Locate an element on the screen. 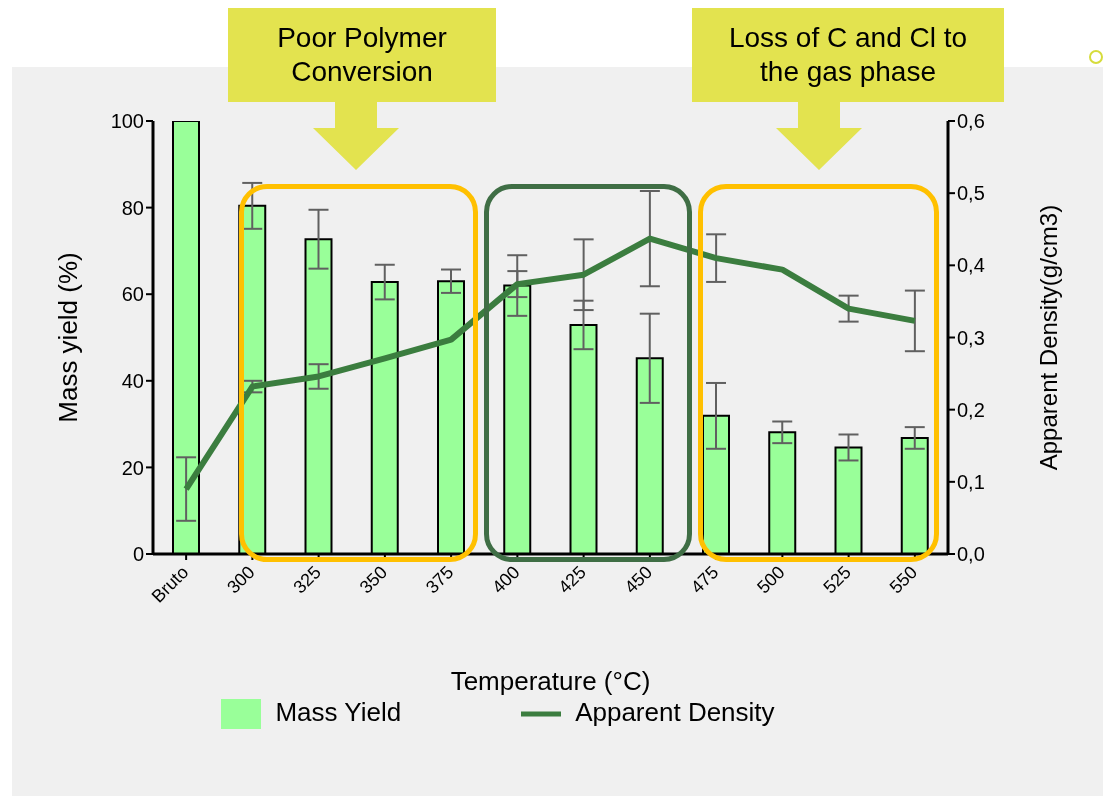  x-tick-label: 350 is located at coordinates (373, 580).